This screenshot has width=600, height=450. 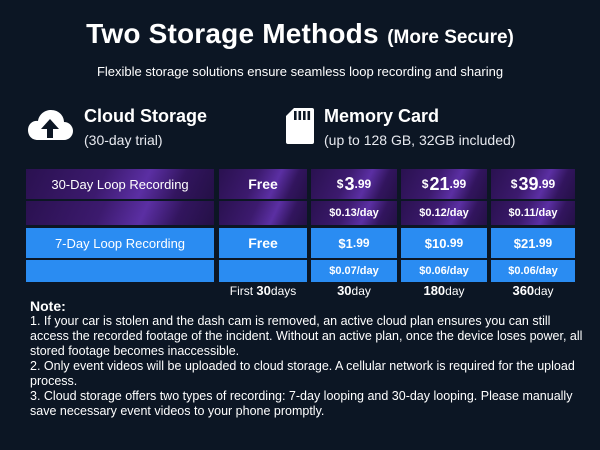 I want to click on duration-360: 360day, so click(x=533, y=290).